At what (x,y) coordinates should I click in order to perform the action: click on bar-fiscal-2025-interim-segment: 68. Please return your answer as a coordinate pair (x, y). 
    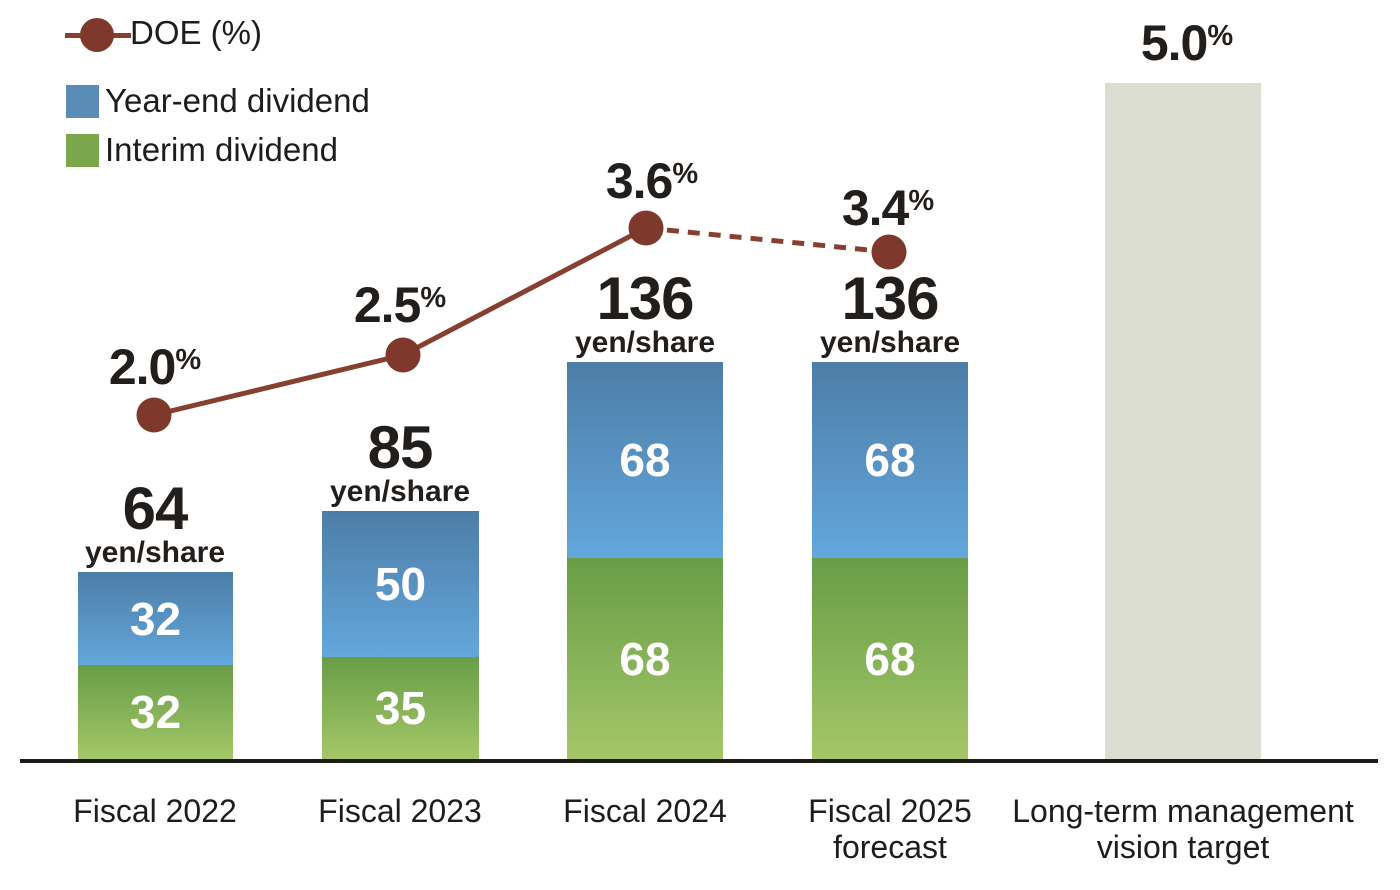
    Looking at the image, I should click on (890, 658).